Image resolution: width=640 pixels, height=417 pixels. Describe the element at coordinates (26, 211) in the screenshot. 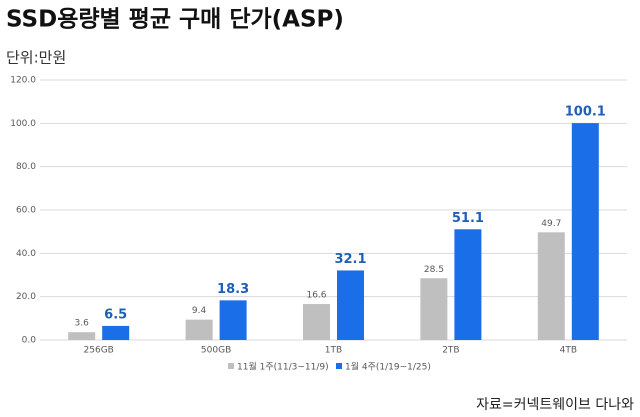

I see `y-tick-label: 60.0` at that location.